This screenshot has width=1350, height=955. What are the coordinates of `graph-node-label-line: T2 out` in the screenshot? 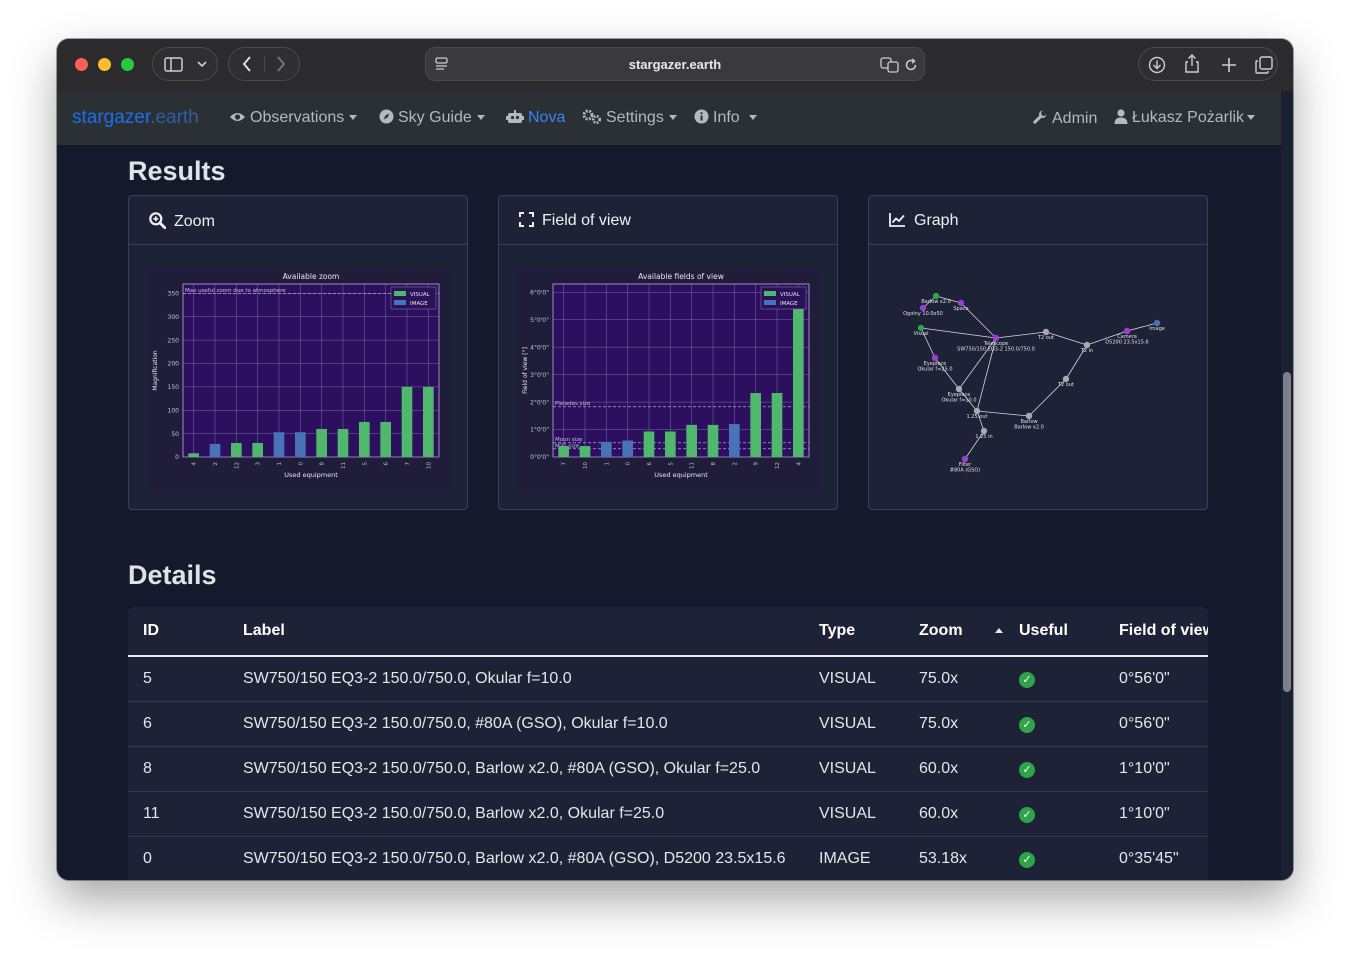 It's located at (1045, 338).